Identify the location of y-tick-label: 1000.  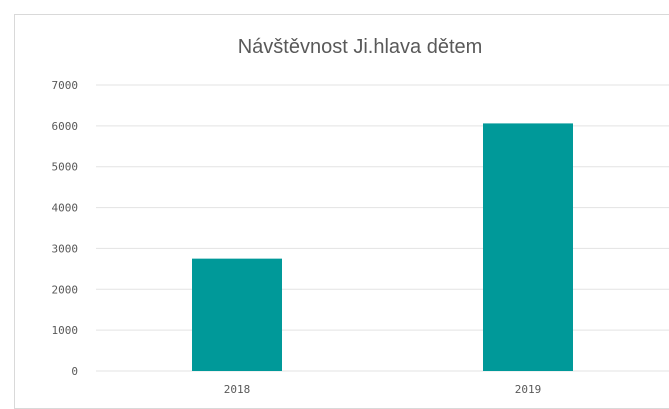
(65, 330).